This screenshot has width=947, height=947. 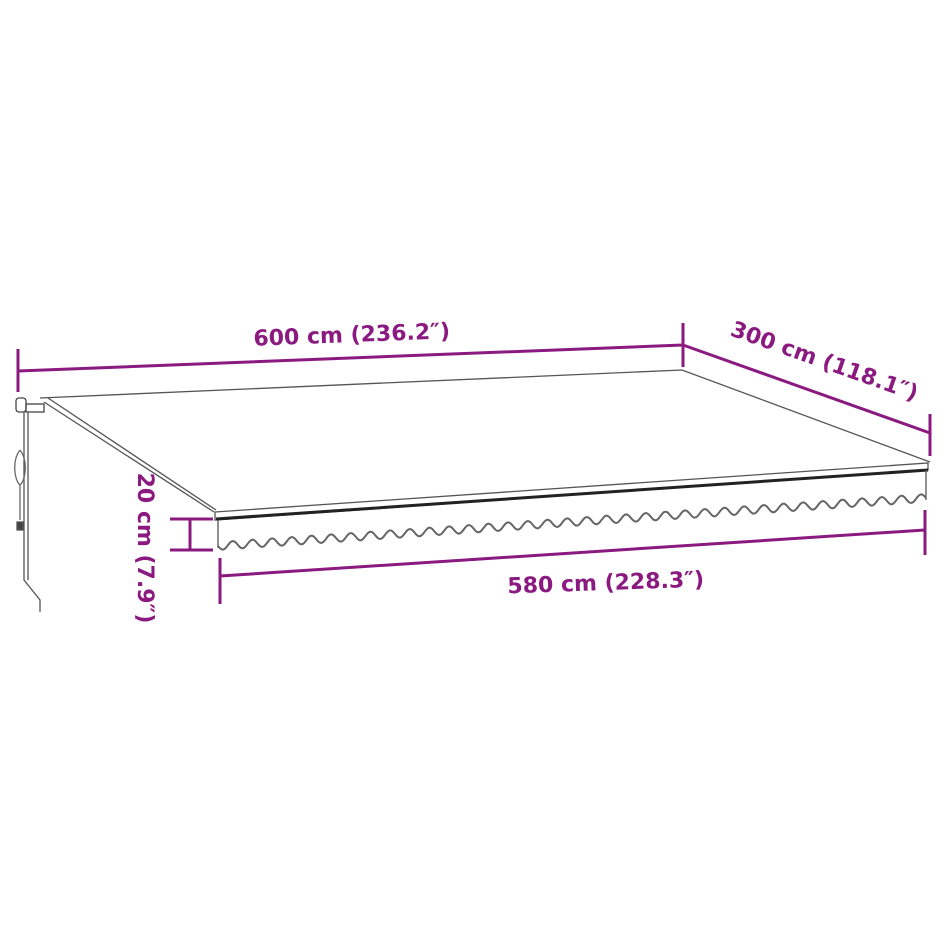 I want to click on awning-back-edge, so click(x=485, y=416).